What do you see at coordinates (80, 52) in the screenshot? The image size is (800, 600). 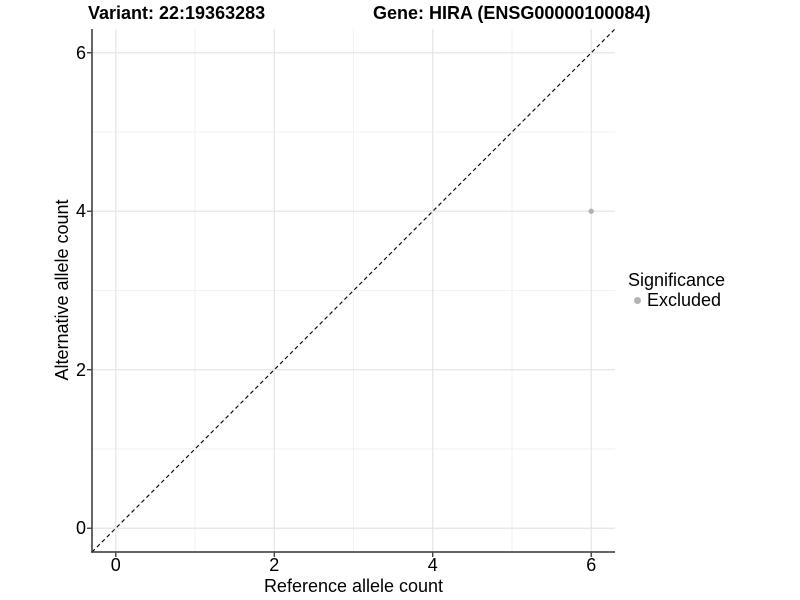 I see `y-tick-label: 6` at bounding box center [80, 52].